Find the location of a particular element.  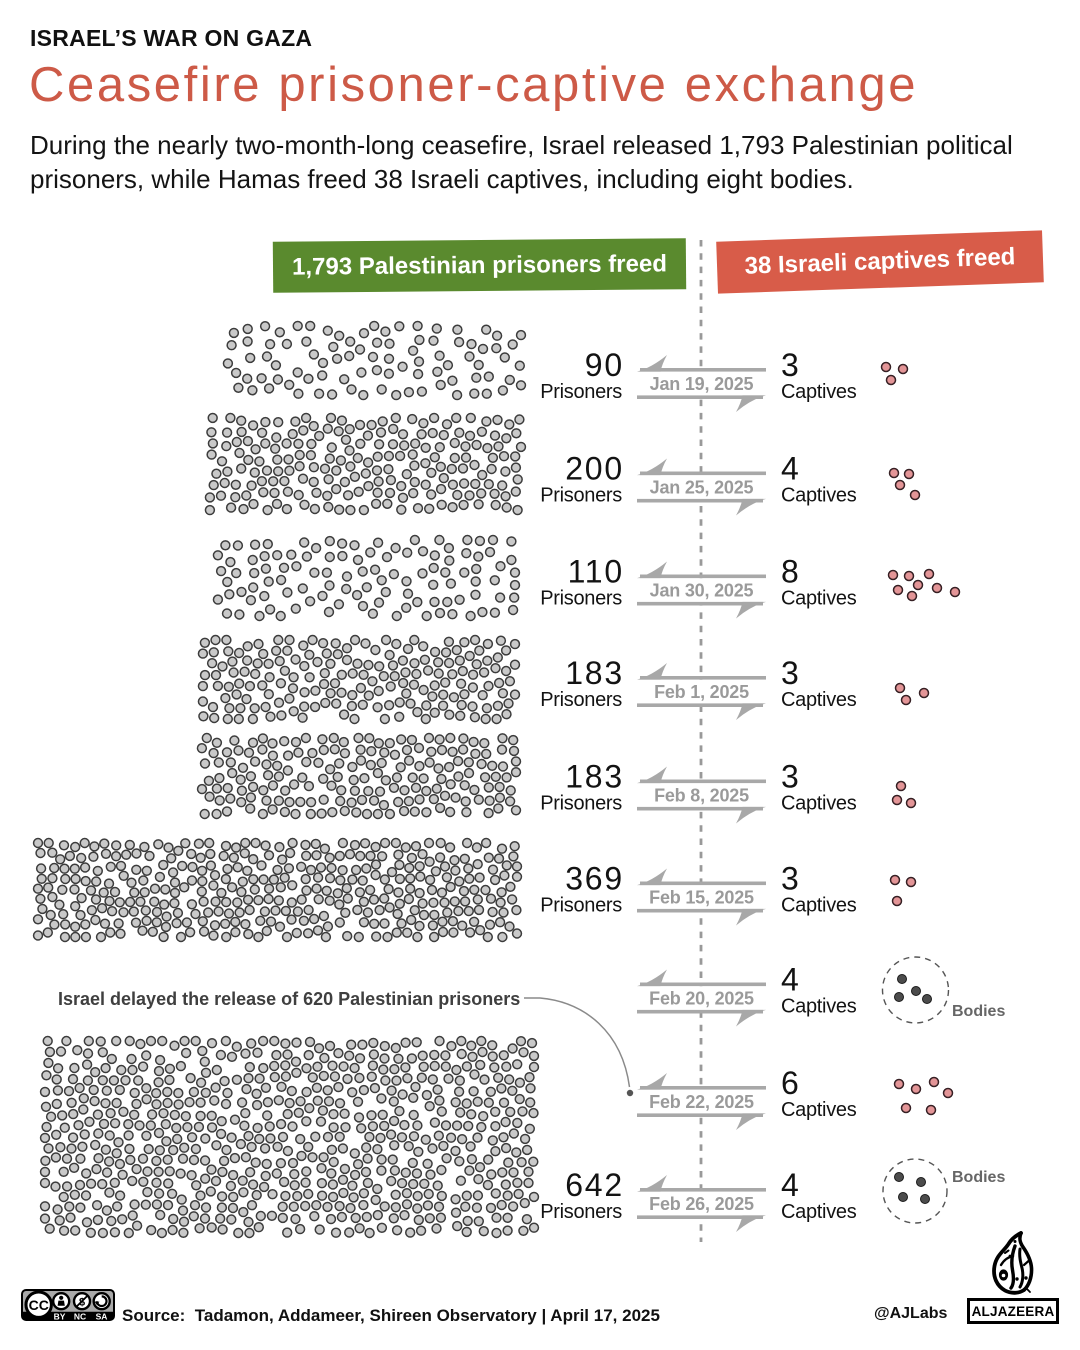

svg-text: Feb 8, 2025 is located at coordinates (701, 796).